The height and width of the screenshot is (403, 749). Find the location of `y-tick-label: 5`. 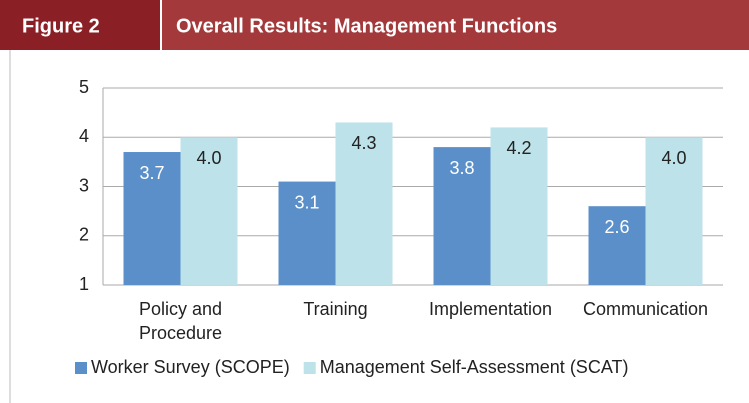

y-tick-label: 5 is located at coordinates (84, 87).